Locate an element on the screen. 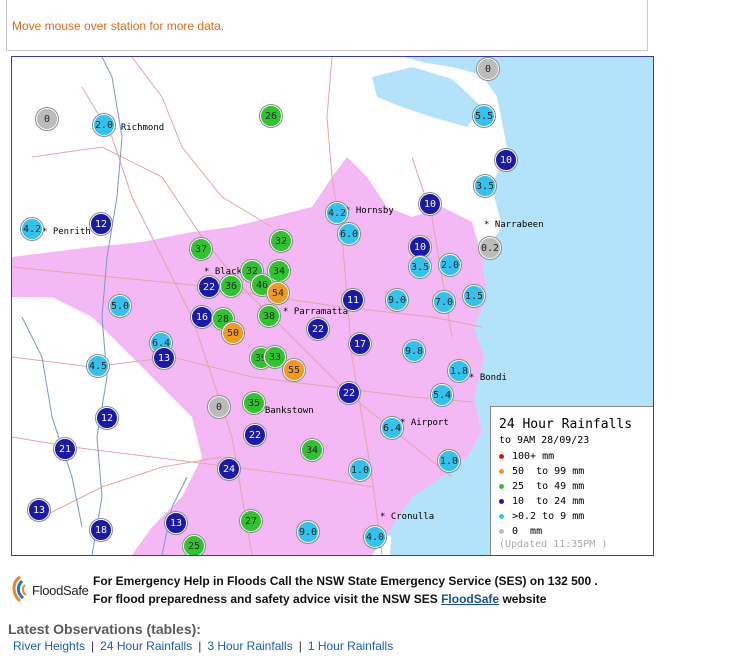 Image resolution: width=737 pixels, height=656 pixels. legend-item: 100+ mm is located at coordinates (526, 456).